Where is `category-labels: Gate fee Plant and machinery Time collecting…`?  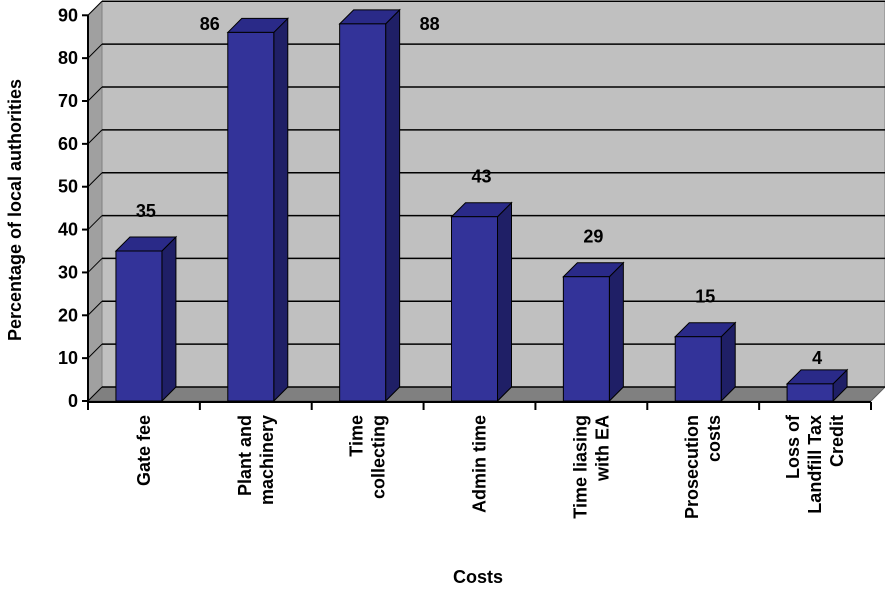 category-labels: Gate fee Plant and machinery Time collecting… is located at coordinates (490, 466).